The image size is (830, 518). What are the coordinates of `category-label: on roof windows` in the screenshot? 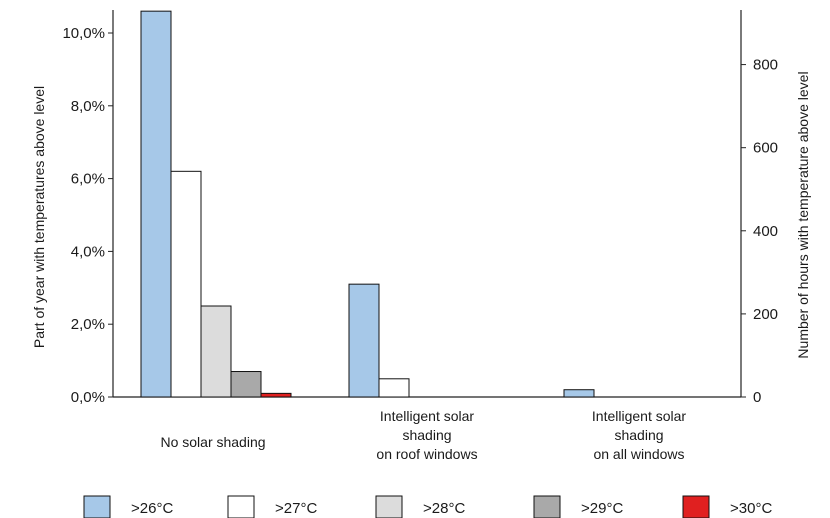 It's located at (426, 454).